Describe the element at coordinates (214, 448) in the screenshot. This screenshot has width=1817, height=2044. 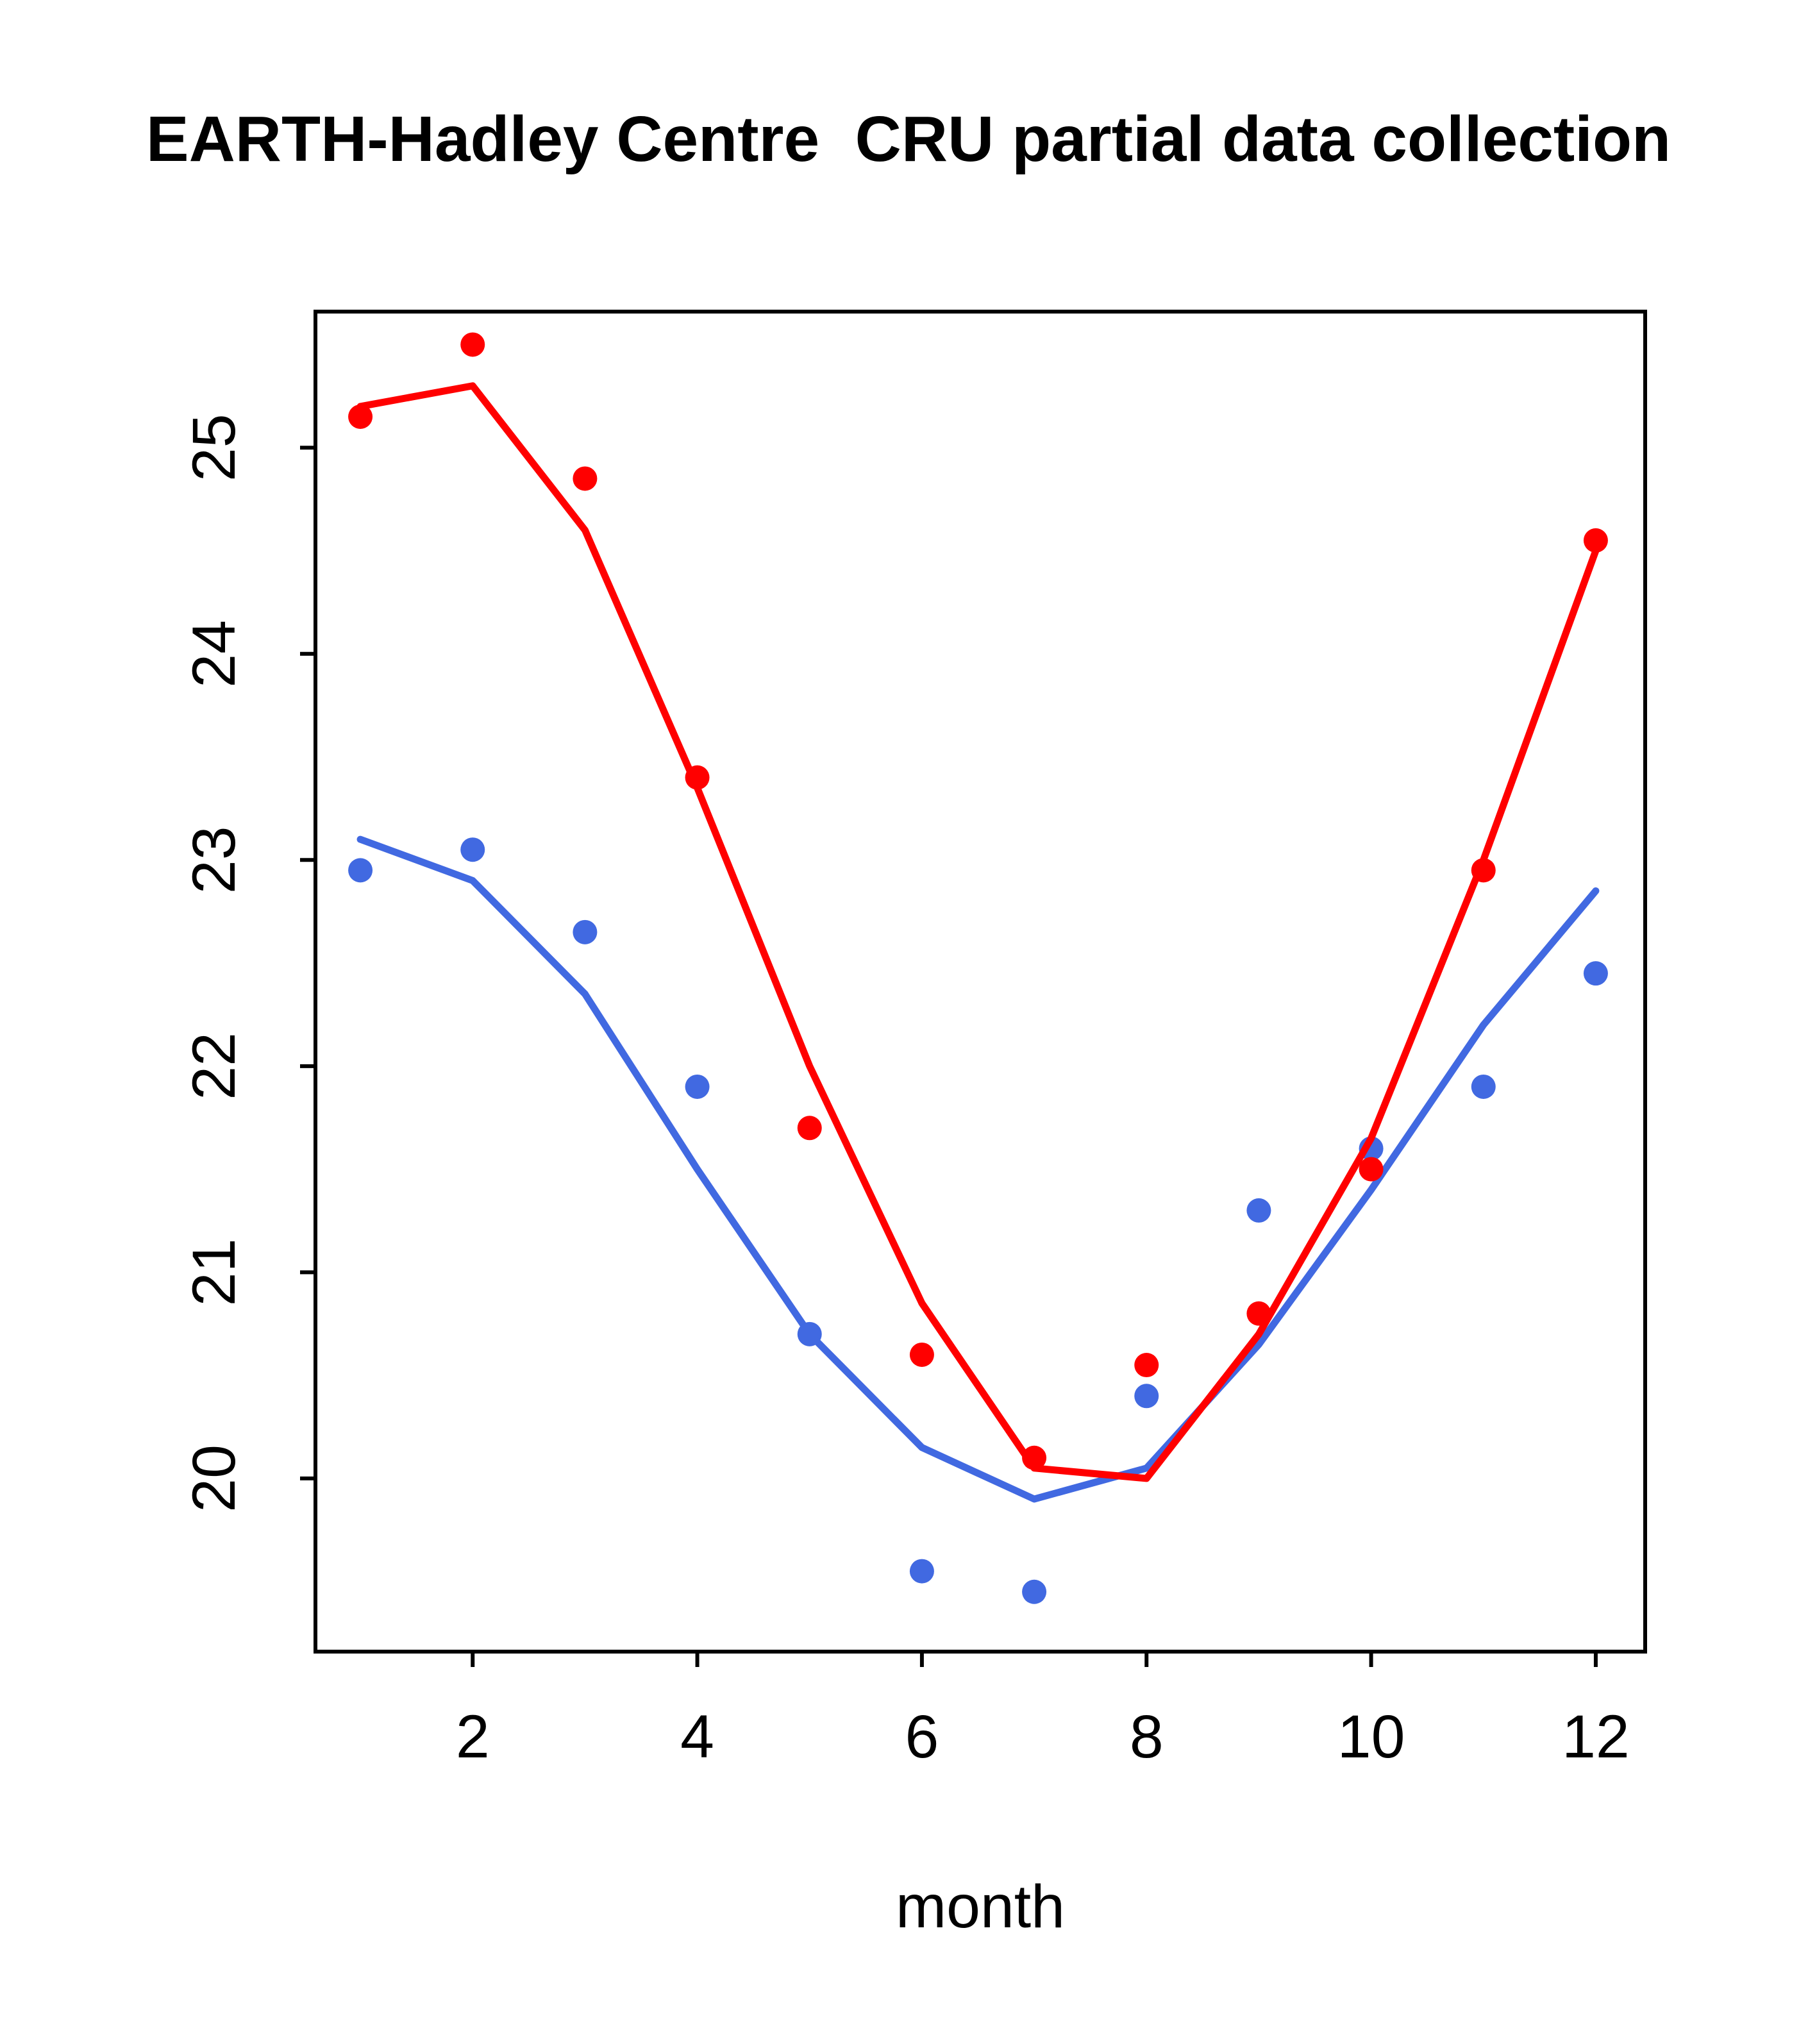
I see `y-tick-label: 25` at that location.